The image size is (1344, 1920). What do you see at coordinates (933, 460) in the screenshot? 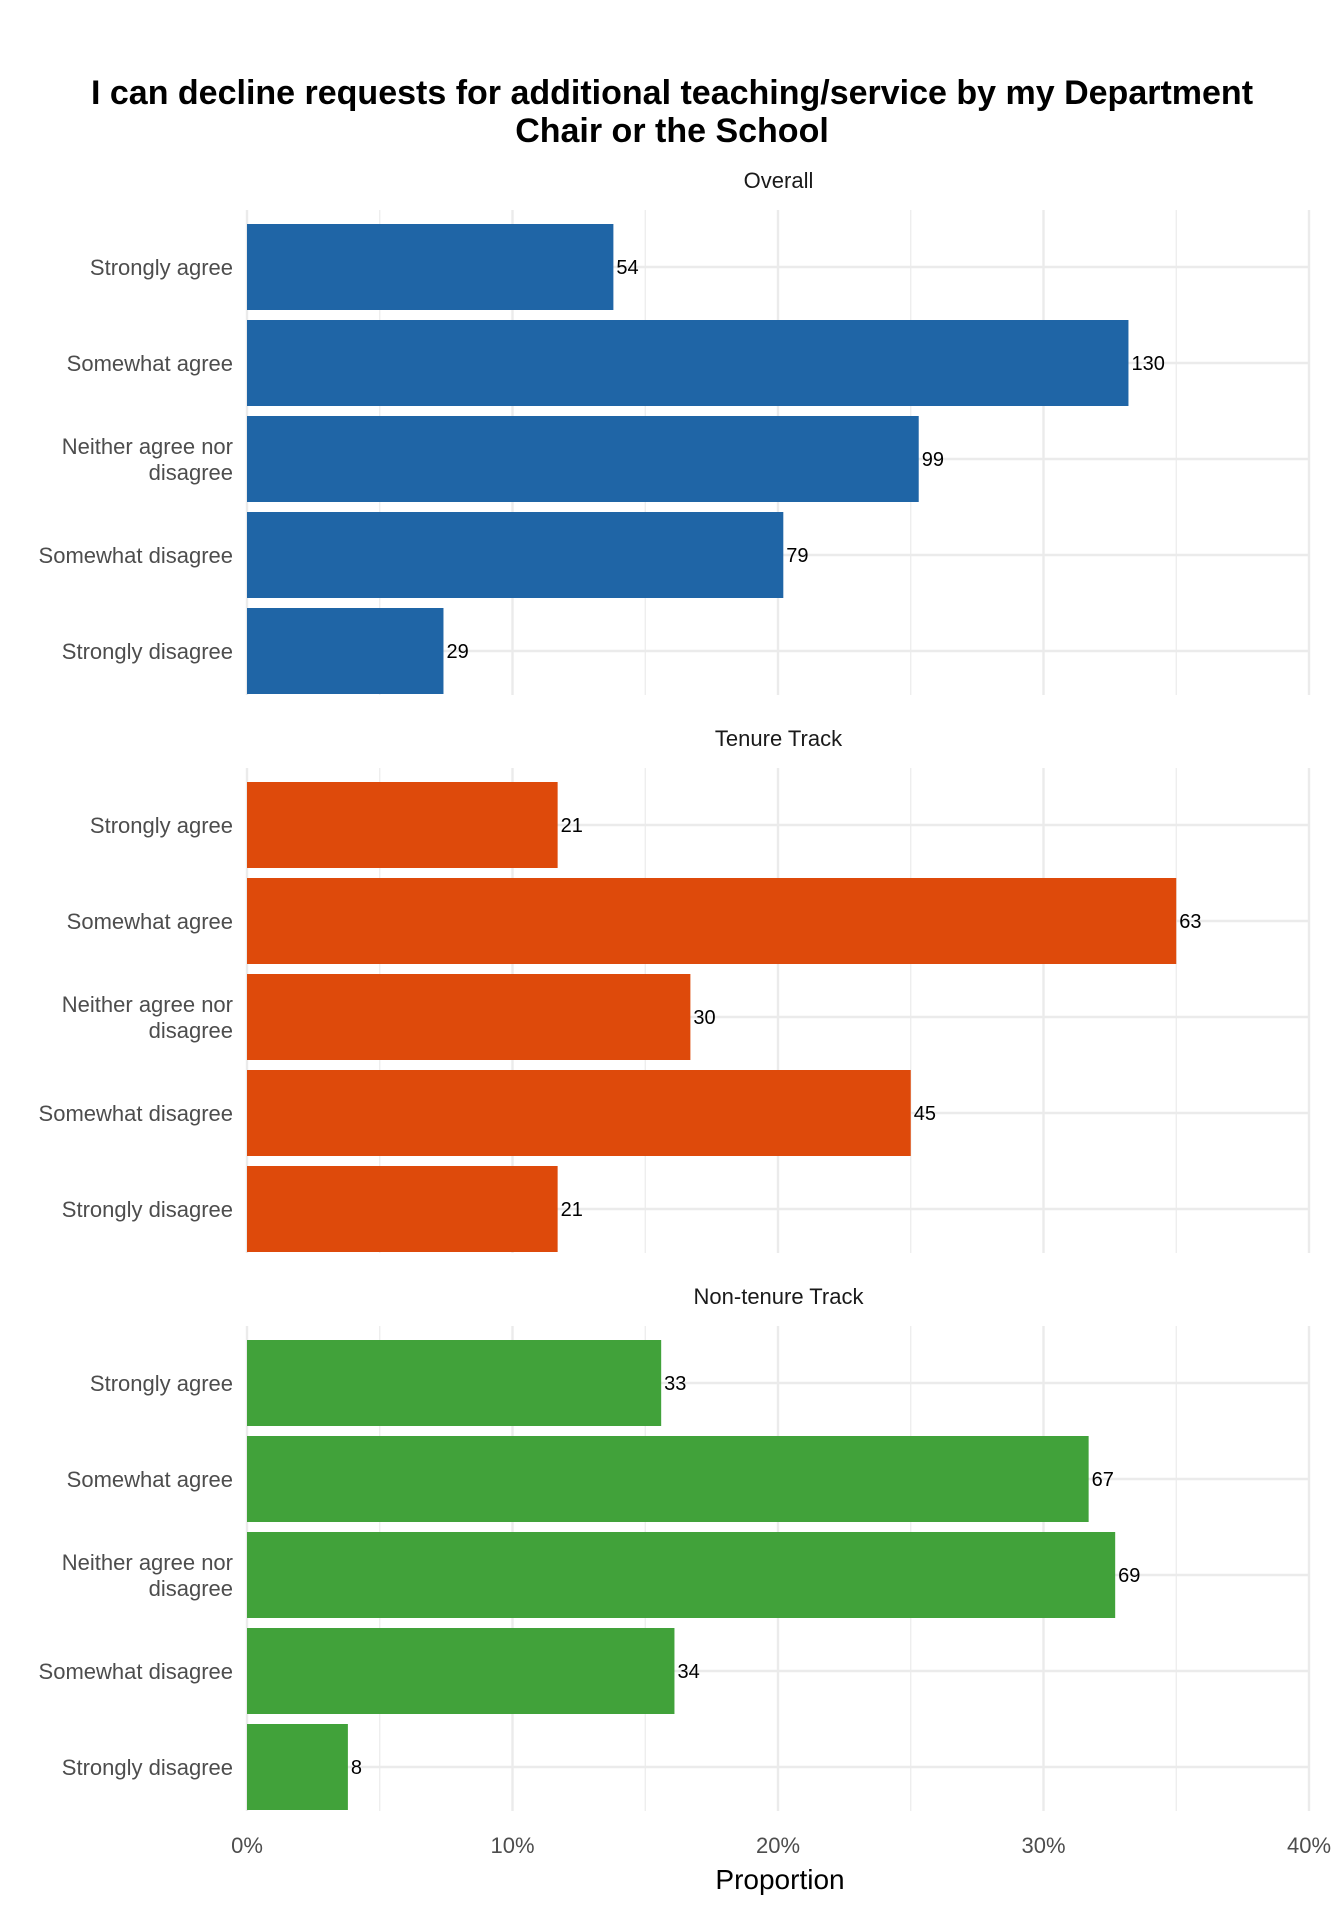
I see `bar-count-label: 99` at bounding box center [933, 460].